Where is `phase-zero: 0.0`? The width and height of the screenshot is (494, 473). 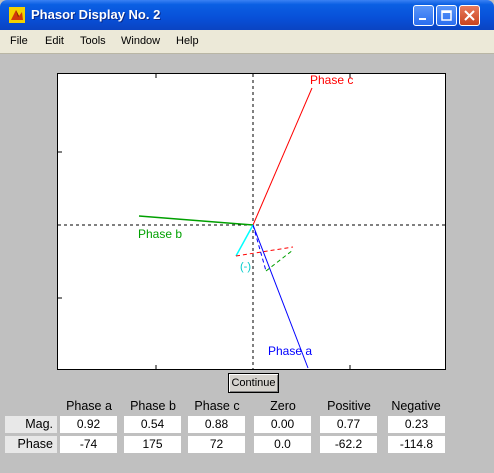
phase-zero: 0.0 is located at coordinates (282, 444).